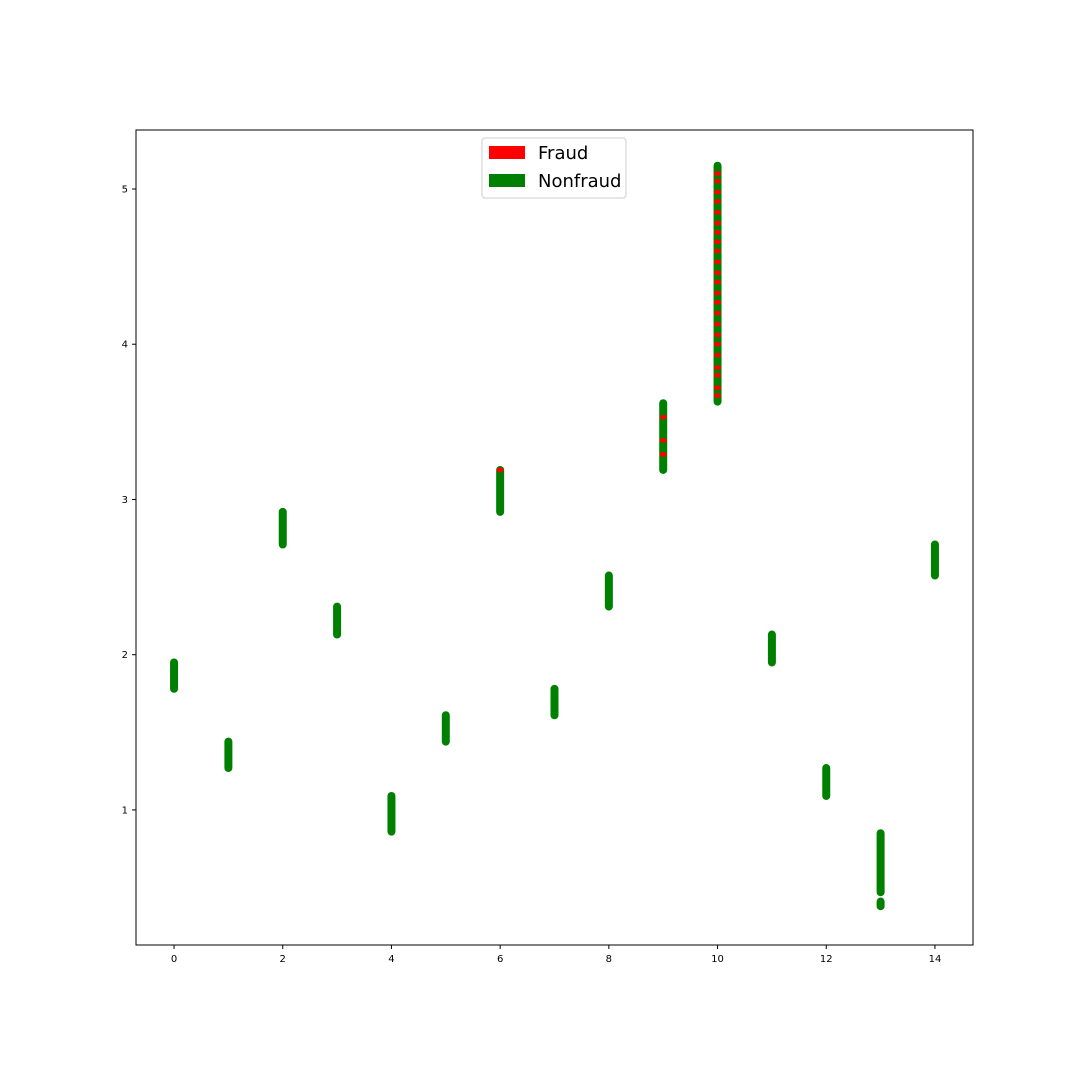  I want to click on y-tick-label: 1, so click(125, 810).